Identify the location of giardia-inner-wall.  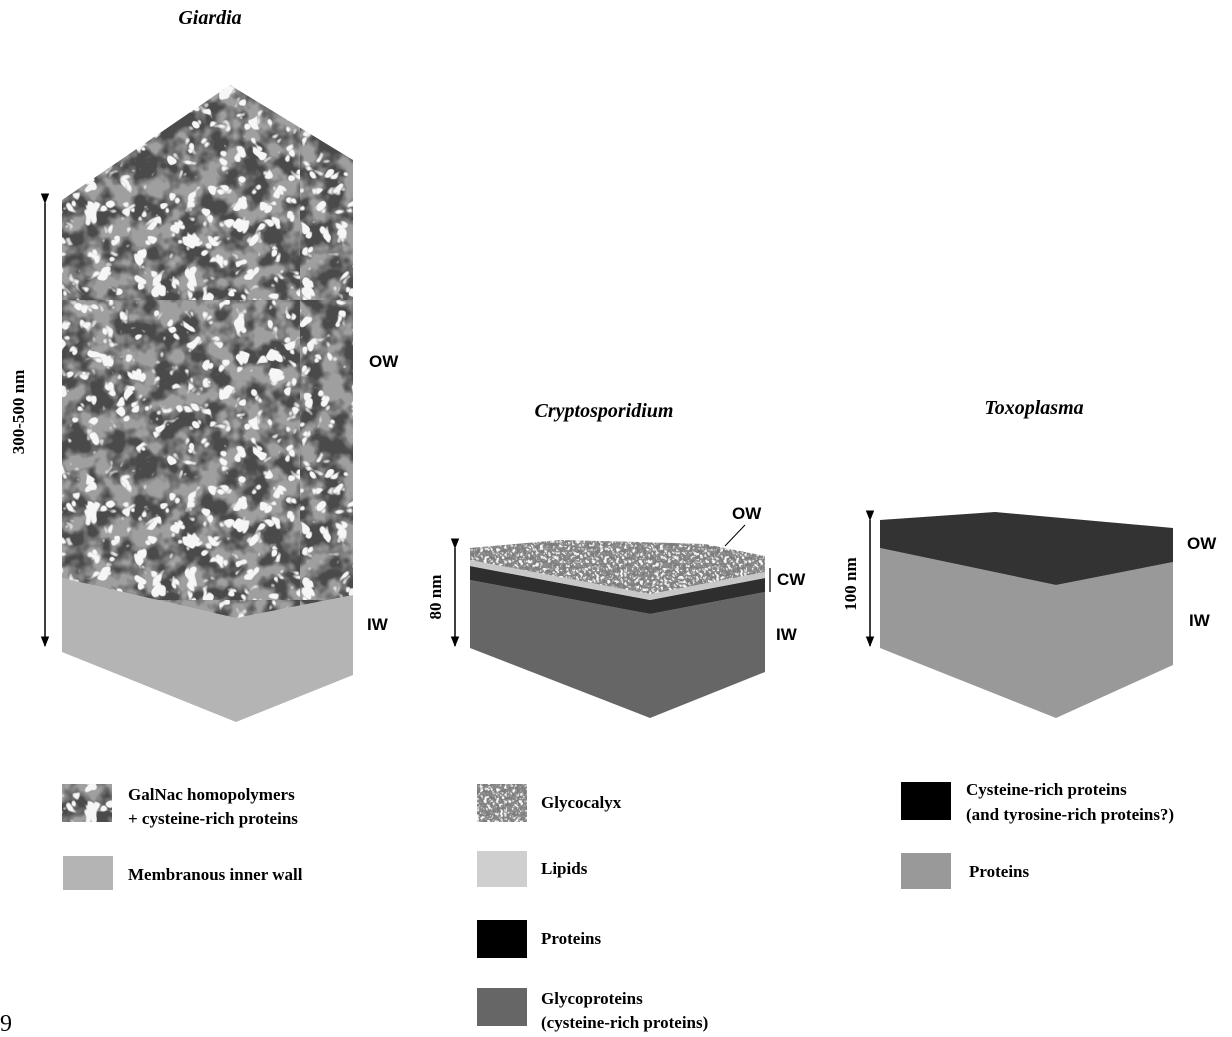
(207, 650).